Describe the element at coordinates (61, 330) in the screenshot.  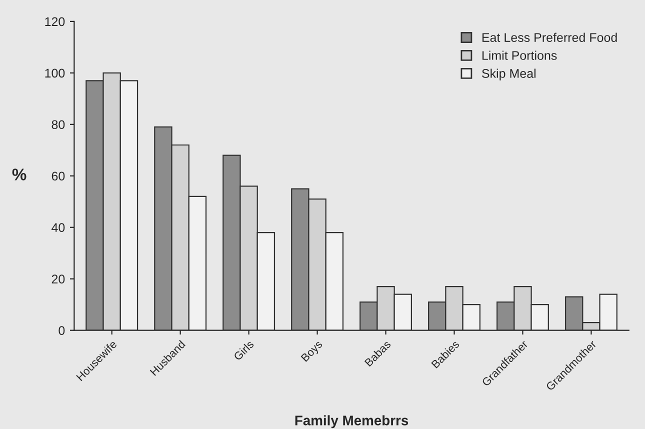
I see `y-tick-label: 0` at that location.